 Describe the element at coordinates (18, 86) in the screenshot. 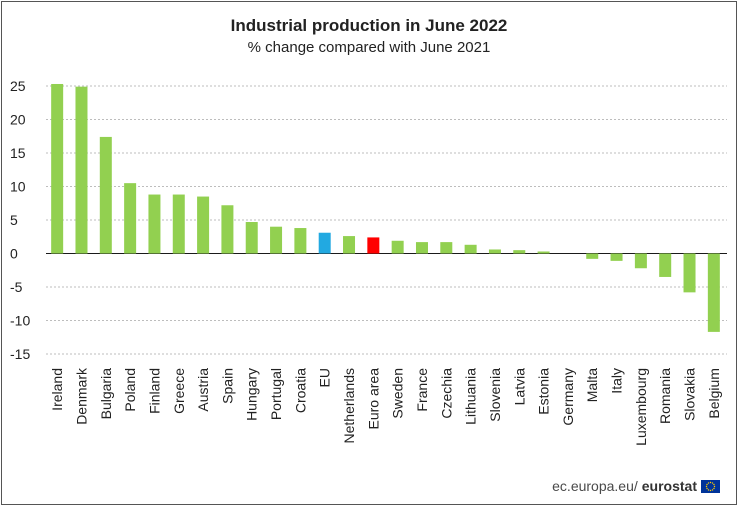

I see `y-tick-label: 25` at that location.